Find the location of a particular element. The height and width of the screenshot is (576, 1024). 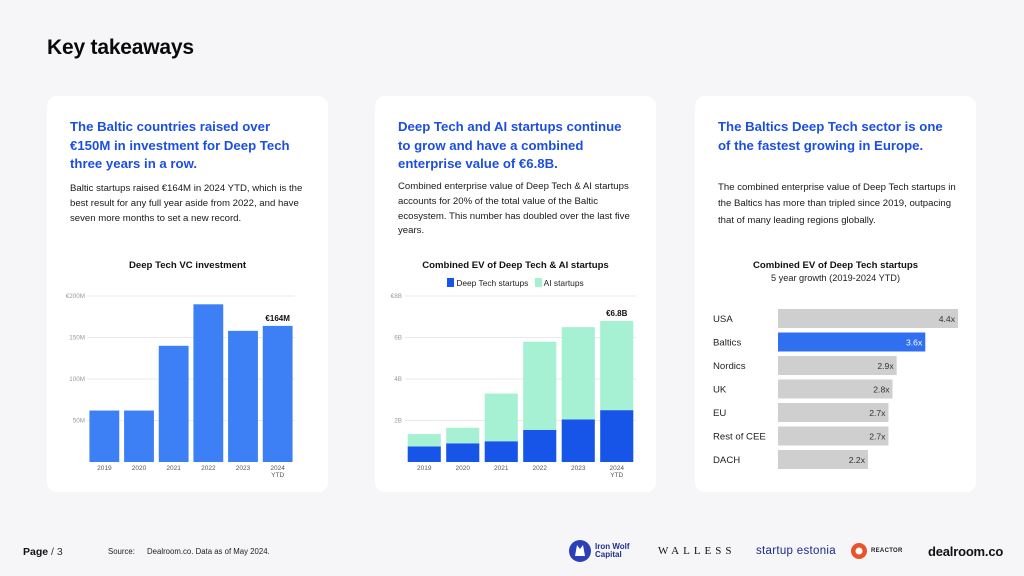

chart-subtitle: 5 year growth (2019-2024 YTD) is located at coordinates (835, 278).